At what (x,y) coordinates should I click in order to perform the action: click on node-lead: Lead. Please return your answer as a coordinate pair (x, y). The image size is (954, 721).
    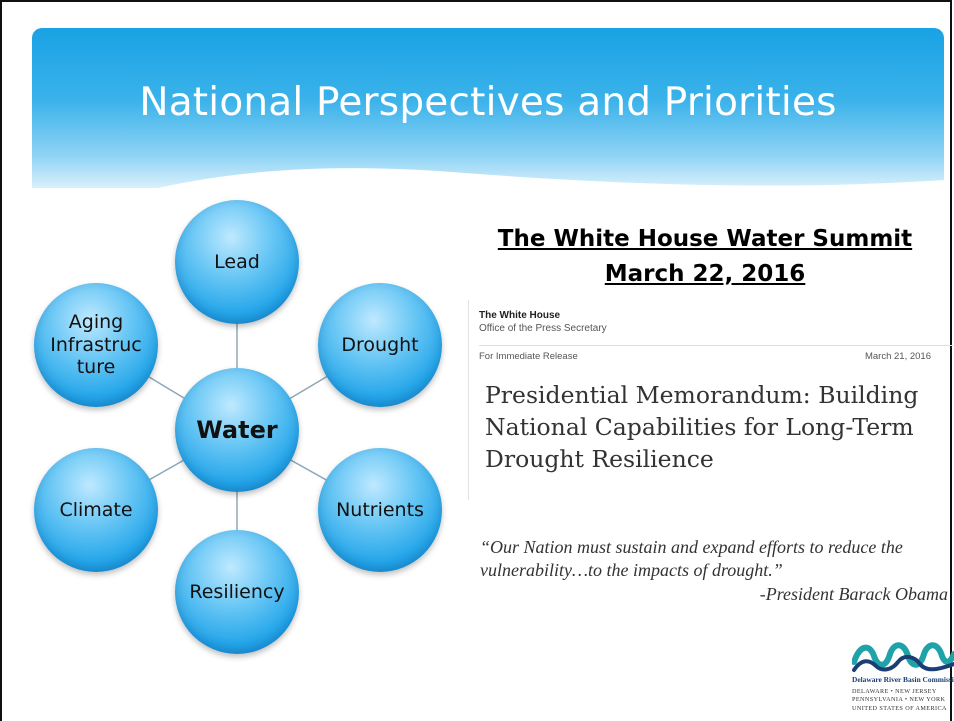
    Looking at the image, I should click on (237, 262).